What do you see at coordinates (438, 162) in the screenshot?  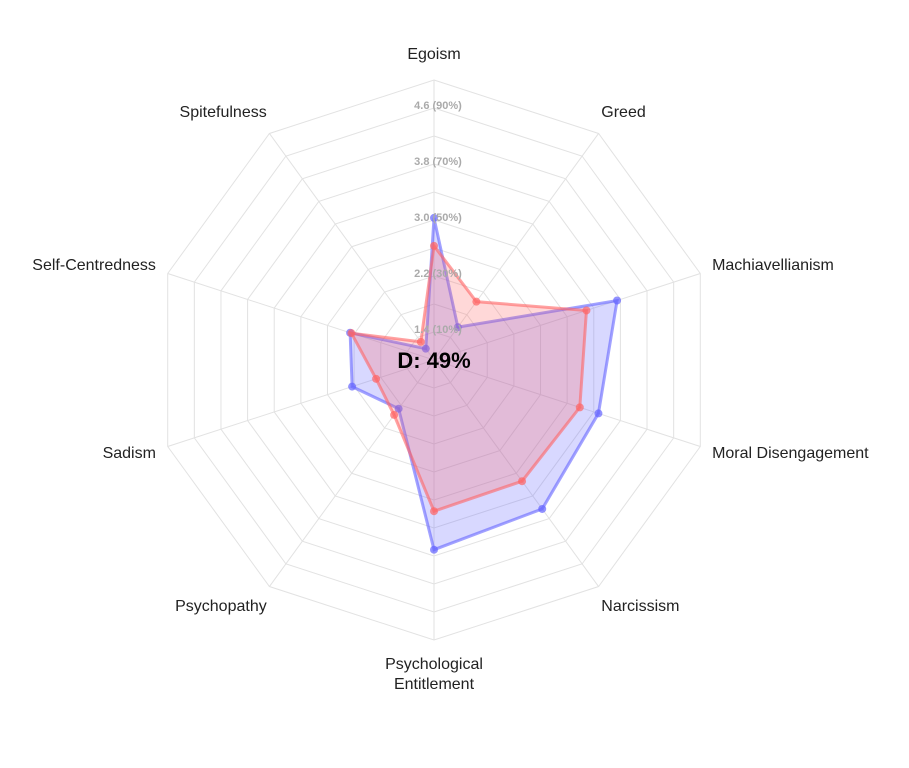 I see `r-tick-label: 3.8 (70%)` at bounding box center [438, 162].